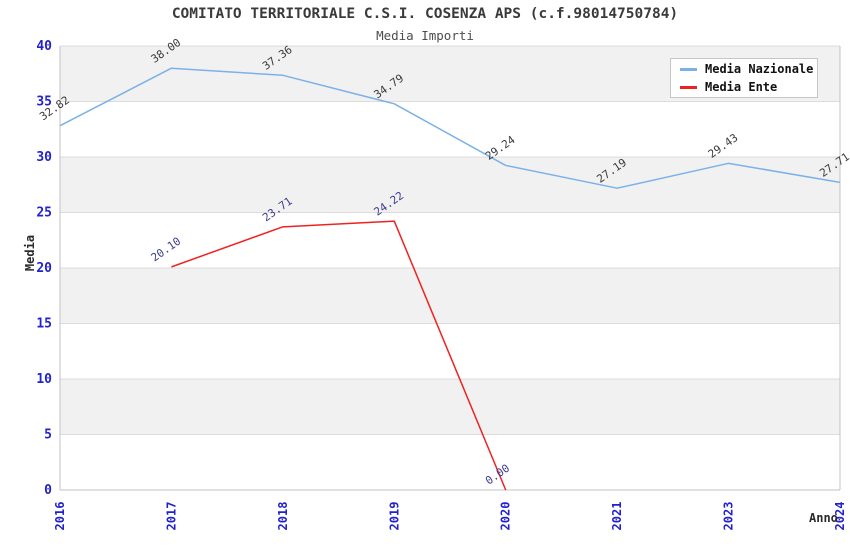 Image resolution: width=850 pixels, height=550 pixels. I want to click on y-tick-label: 30, so click(44, 157).